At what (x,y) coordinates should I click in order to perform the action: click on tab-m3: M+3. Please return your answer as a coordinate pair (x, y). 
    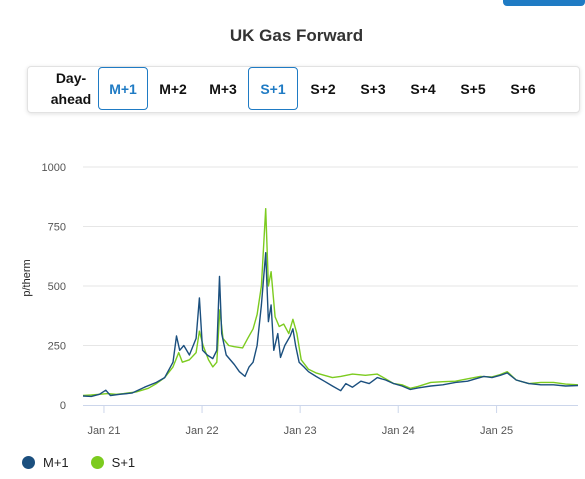
    Looking at the image, I should click on (223, 88).